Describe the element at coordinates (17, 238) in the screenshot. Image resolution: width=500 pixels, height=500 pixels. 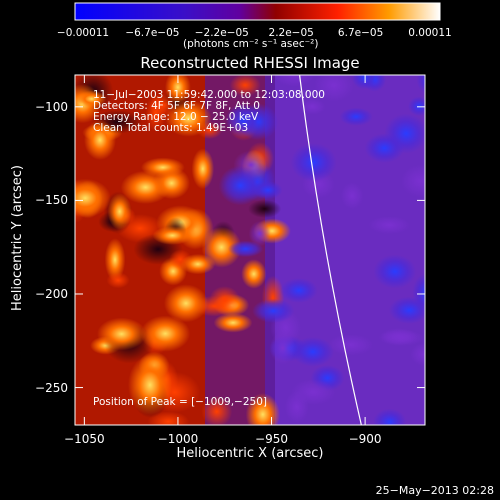
I see `y-axis-label: Heliocentric Y (arcsec)` at that location.